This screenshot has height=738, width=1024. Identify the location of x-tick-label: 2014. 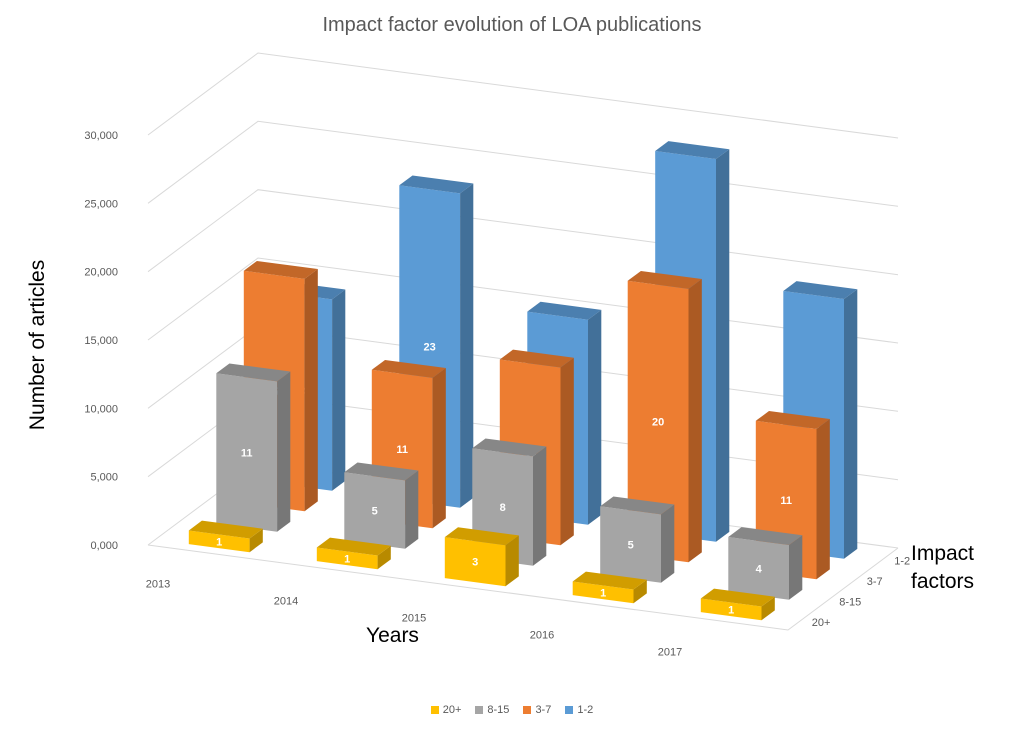
(286, 602).